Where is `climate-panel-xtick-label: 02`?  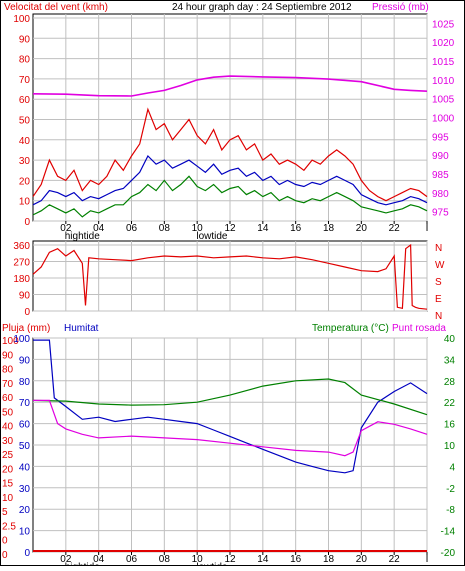
climate-panel-xtick-label: 02 is located at coordinates (66, 559).